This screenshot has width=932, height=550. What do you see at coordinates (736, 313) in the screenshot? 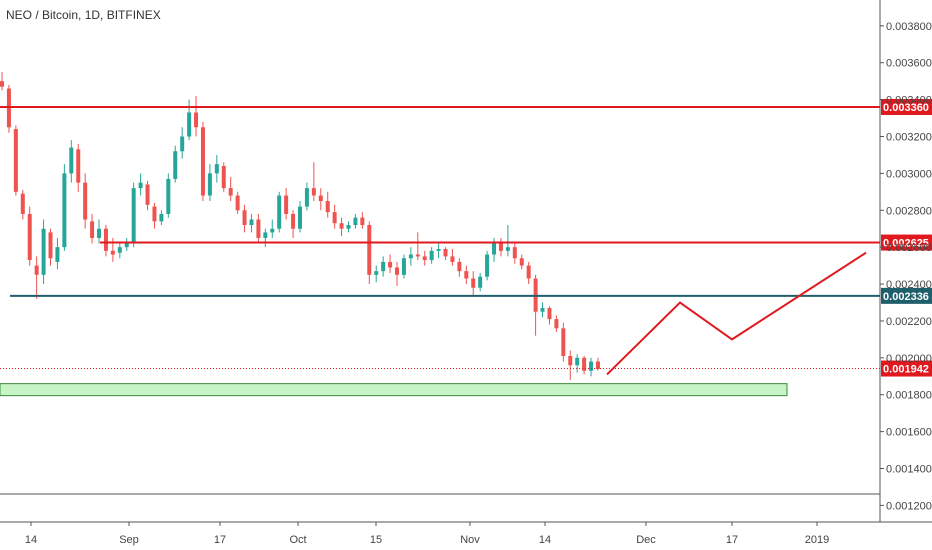
I see `projection-layer` at bounding box center [736, 313].